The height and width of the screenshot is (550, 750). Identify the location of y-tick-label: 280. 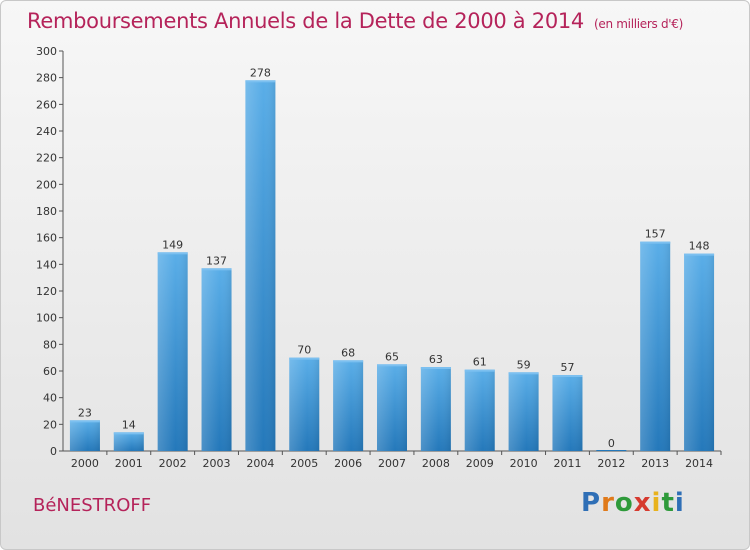
(46, 78).